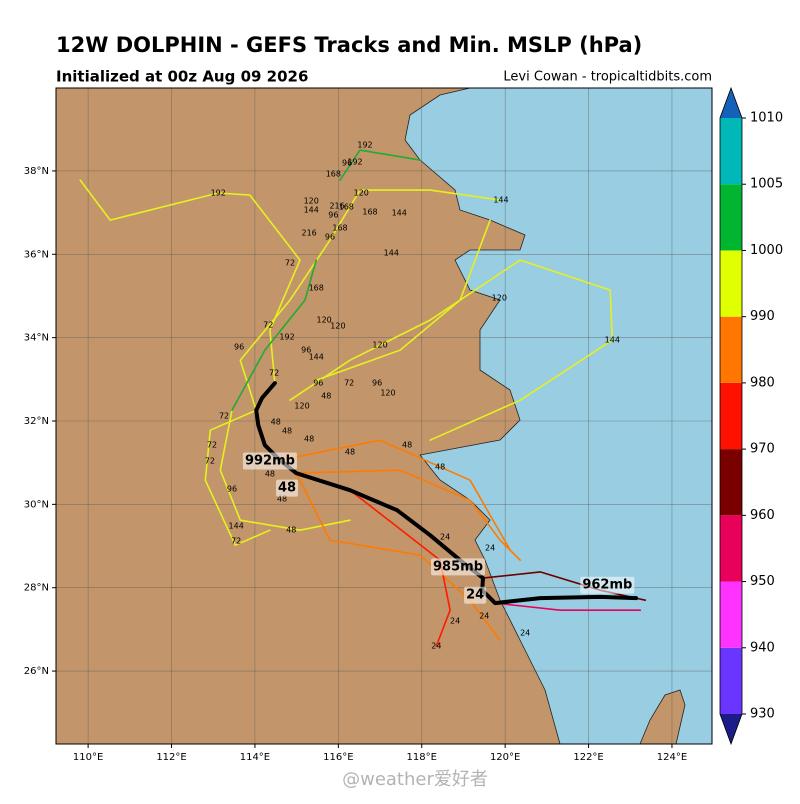 The height and width of the screenshot is (804, 800). Describe the element at coordinates (36, 504) in the screenshot. I see `y-tick-label: 30°N` at that location.